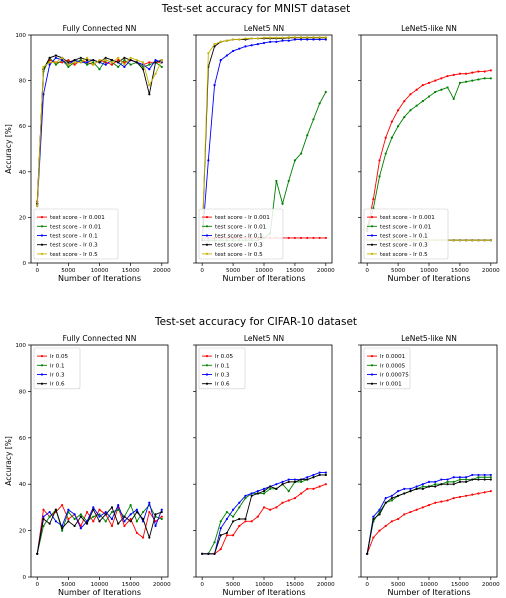 Image resolution: width=506 pixels, height=598 pixels. Describe the element at coordinates (224, 357) in the screenshot. I see `legend-label: lr 0.05` at that location.